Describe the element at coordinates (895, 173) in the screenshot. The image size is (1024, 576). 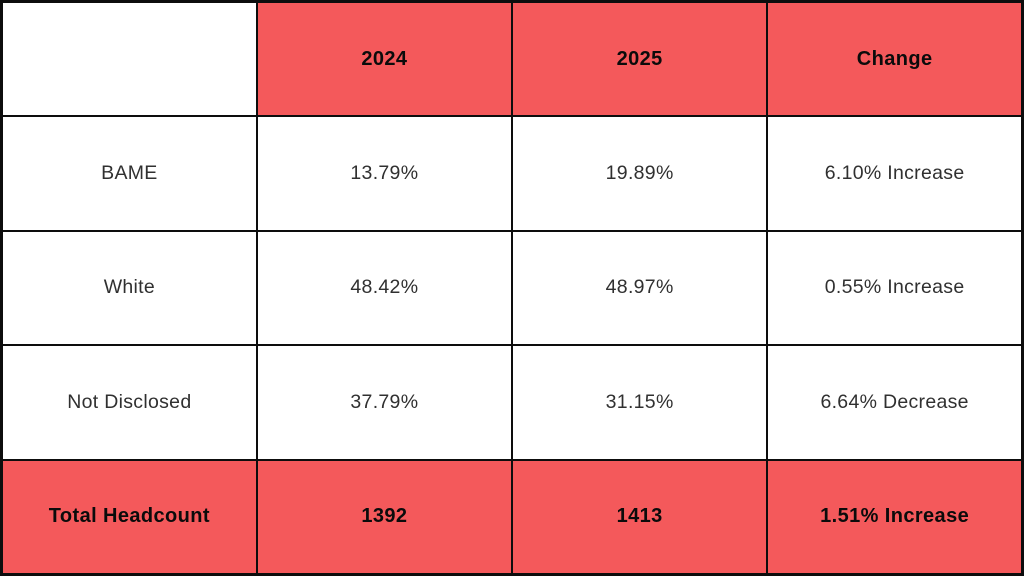
I see `bame-change-value: 6.10% Increase` at that location.